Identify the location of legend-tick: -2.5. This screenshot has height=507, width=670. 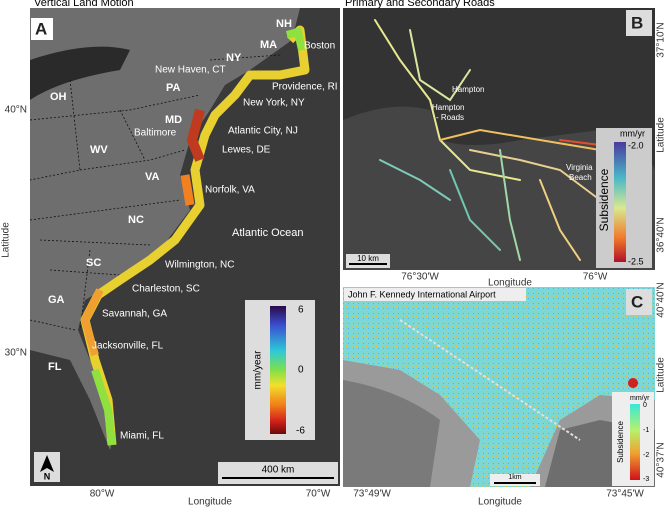
(636, 261).